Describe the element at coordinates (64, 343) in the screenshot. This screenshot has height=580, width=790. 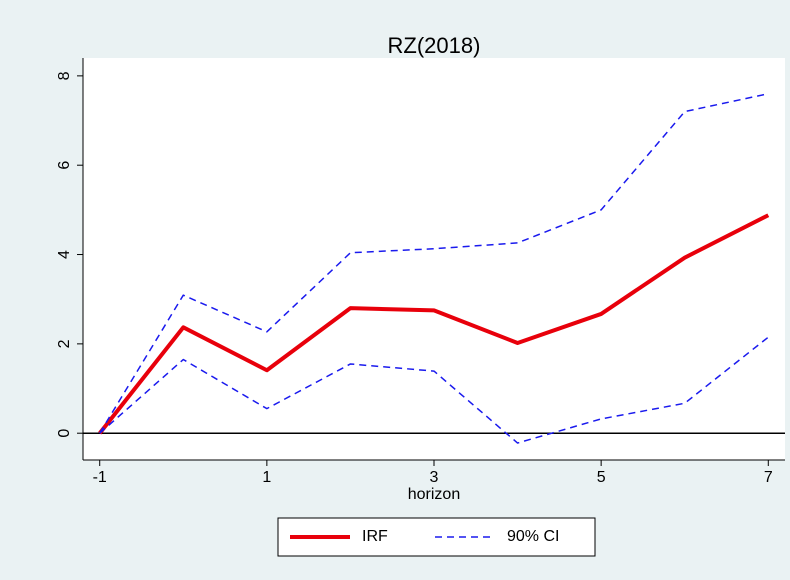
I see `y-tick-label: 2` at that location.